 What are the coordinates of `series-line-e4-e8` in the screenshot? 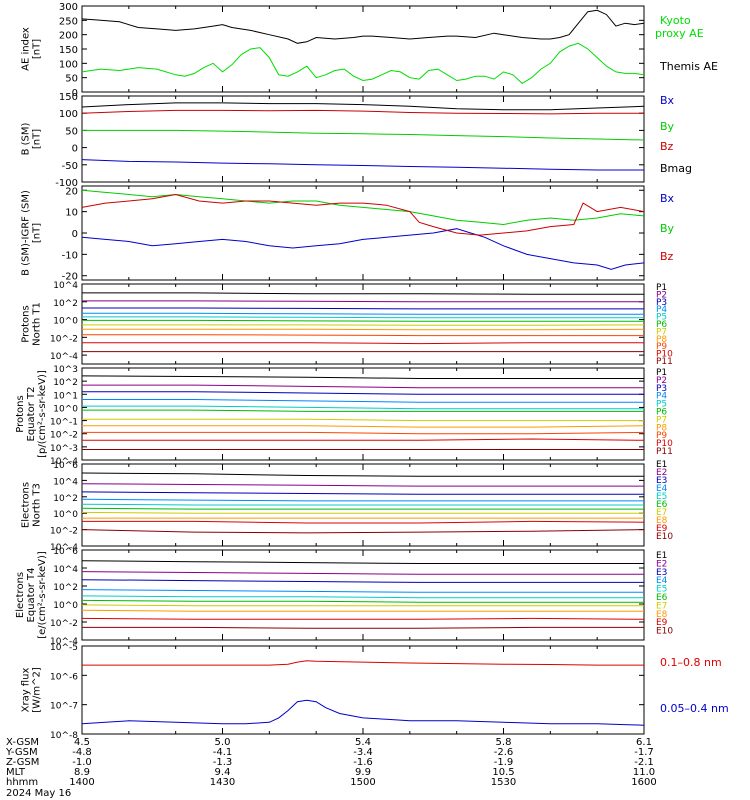 It's located at (362, 610).